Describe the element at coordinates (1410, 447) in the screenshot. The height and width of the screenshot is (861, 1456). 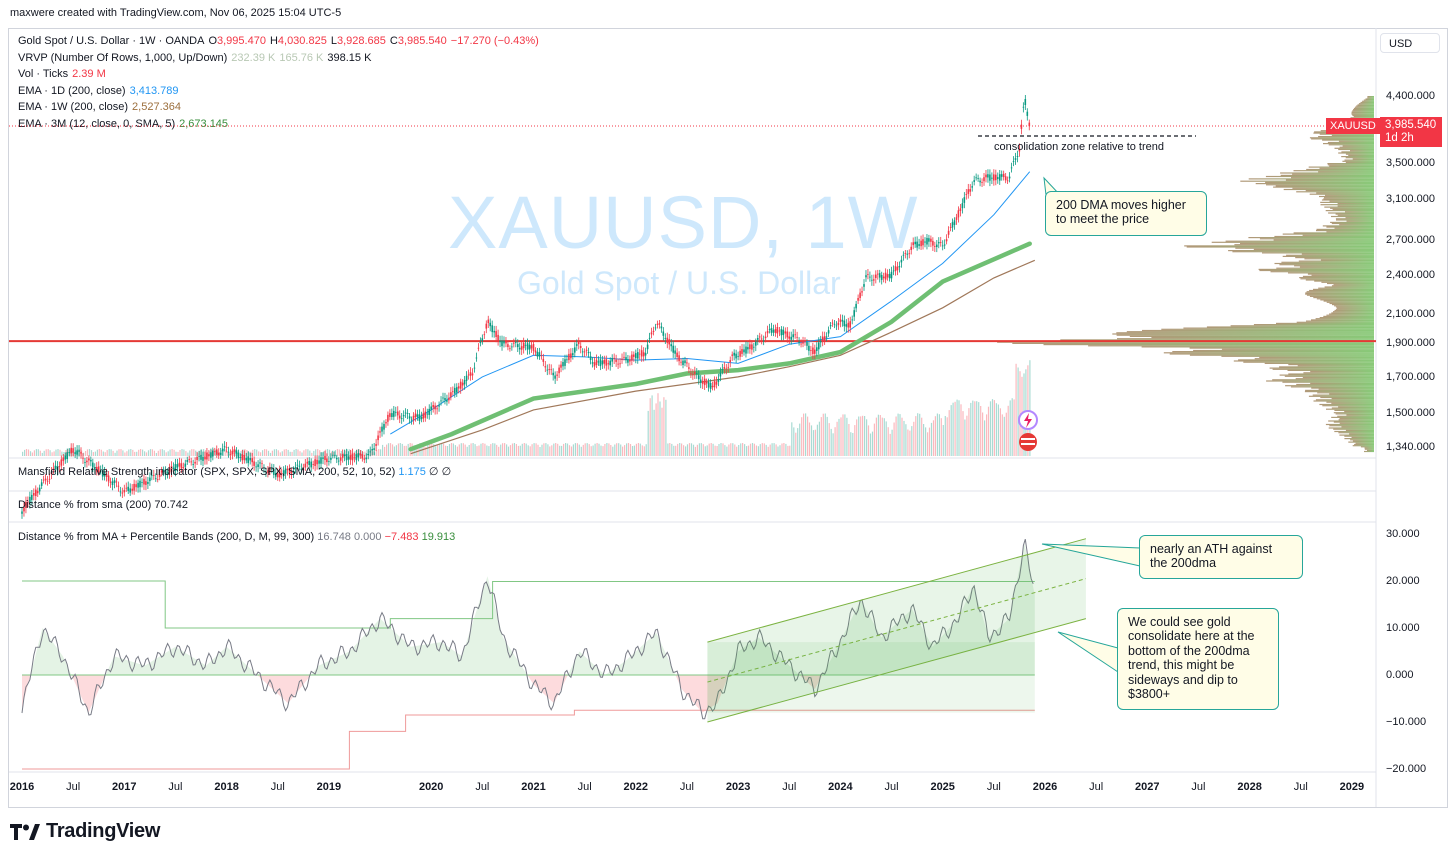
I see `price-tick: 1,340.000` at that location.